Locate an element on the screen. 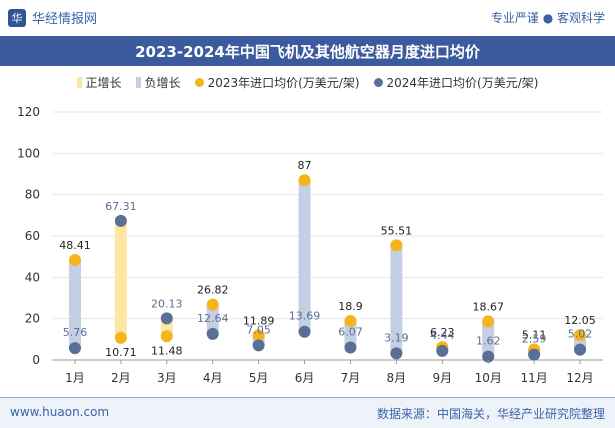 This screenshot has height=428, width=615. brand: 华 华经情报网 is located at coordinates (52, 17).